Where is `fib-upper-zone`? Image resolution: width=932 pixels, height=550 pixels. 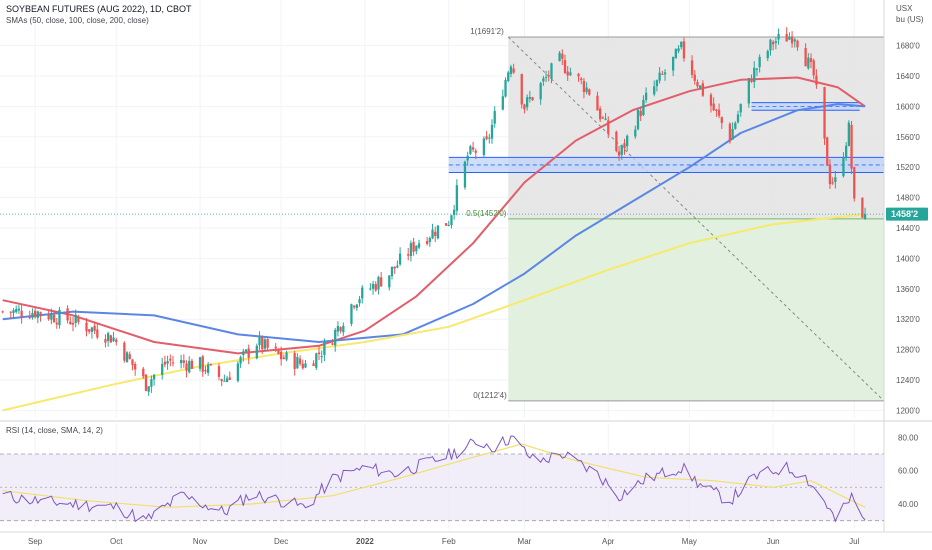
fib-upper-zone is located at coordinates (696, 128).